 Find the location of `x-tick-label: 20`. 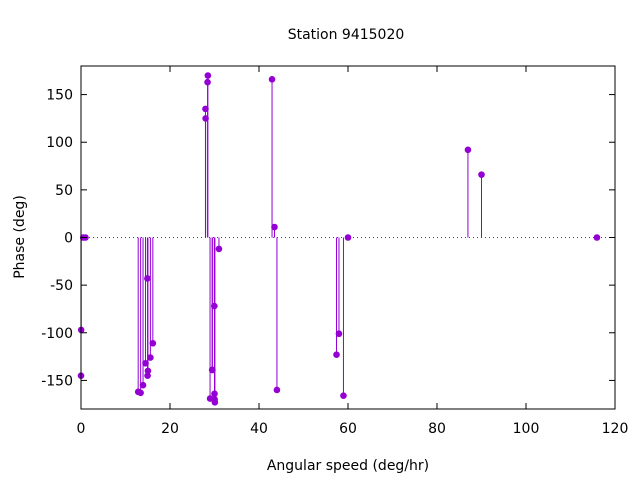

x-tick-label: 20 is located at coordinates (170, 429).